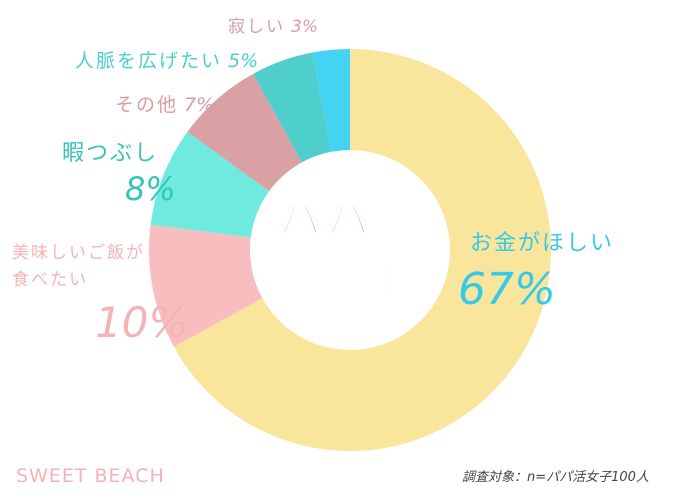 The height and width of the screenshot is (500, 700). What do you see at coordinates (150, 189) in the screenshot?
I see `value-label: 8%` at bounding box center [150, 189].